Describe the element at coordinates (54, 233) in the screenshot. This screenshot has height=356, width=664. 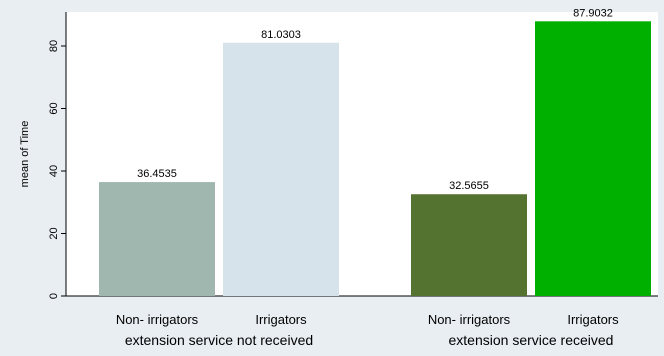
I see `y-tick-label: 20` at that location.